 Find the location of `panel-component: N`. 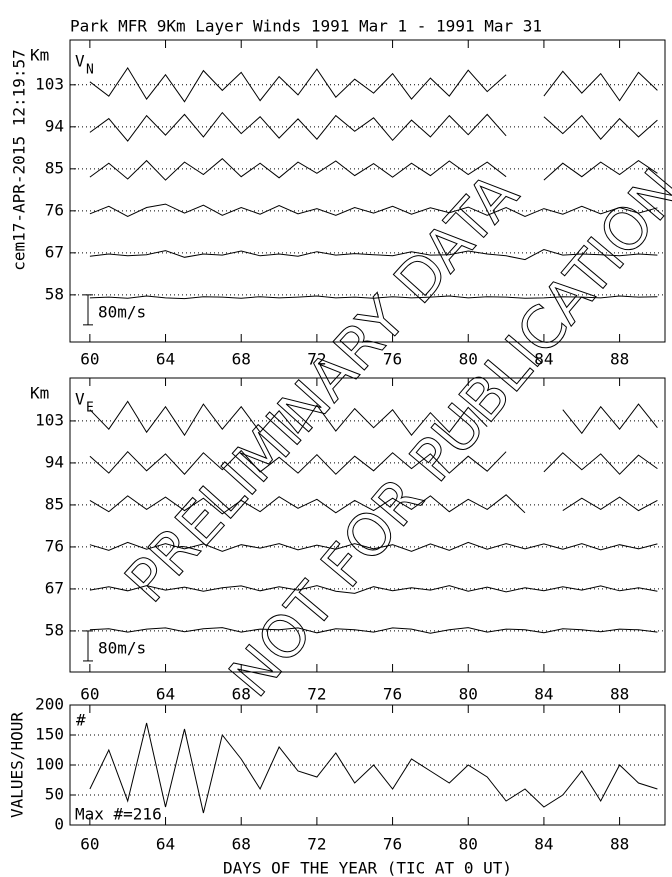

panel-component: N is located at coordinates (90, 70).